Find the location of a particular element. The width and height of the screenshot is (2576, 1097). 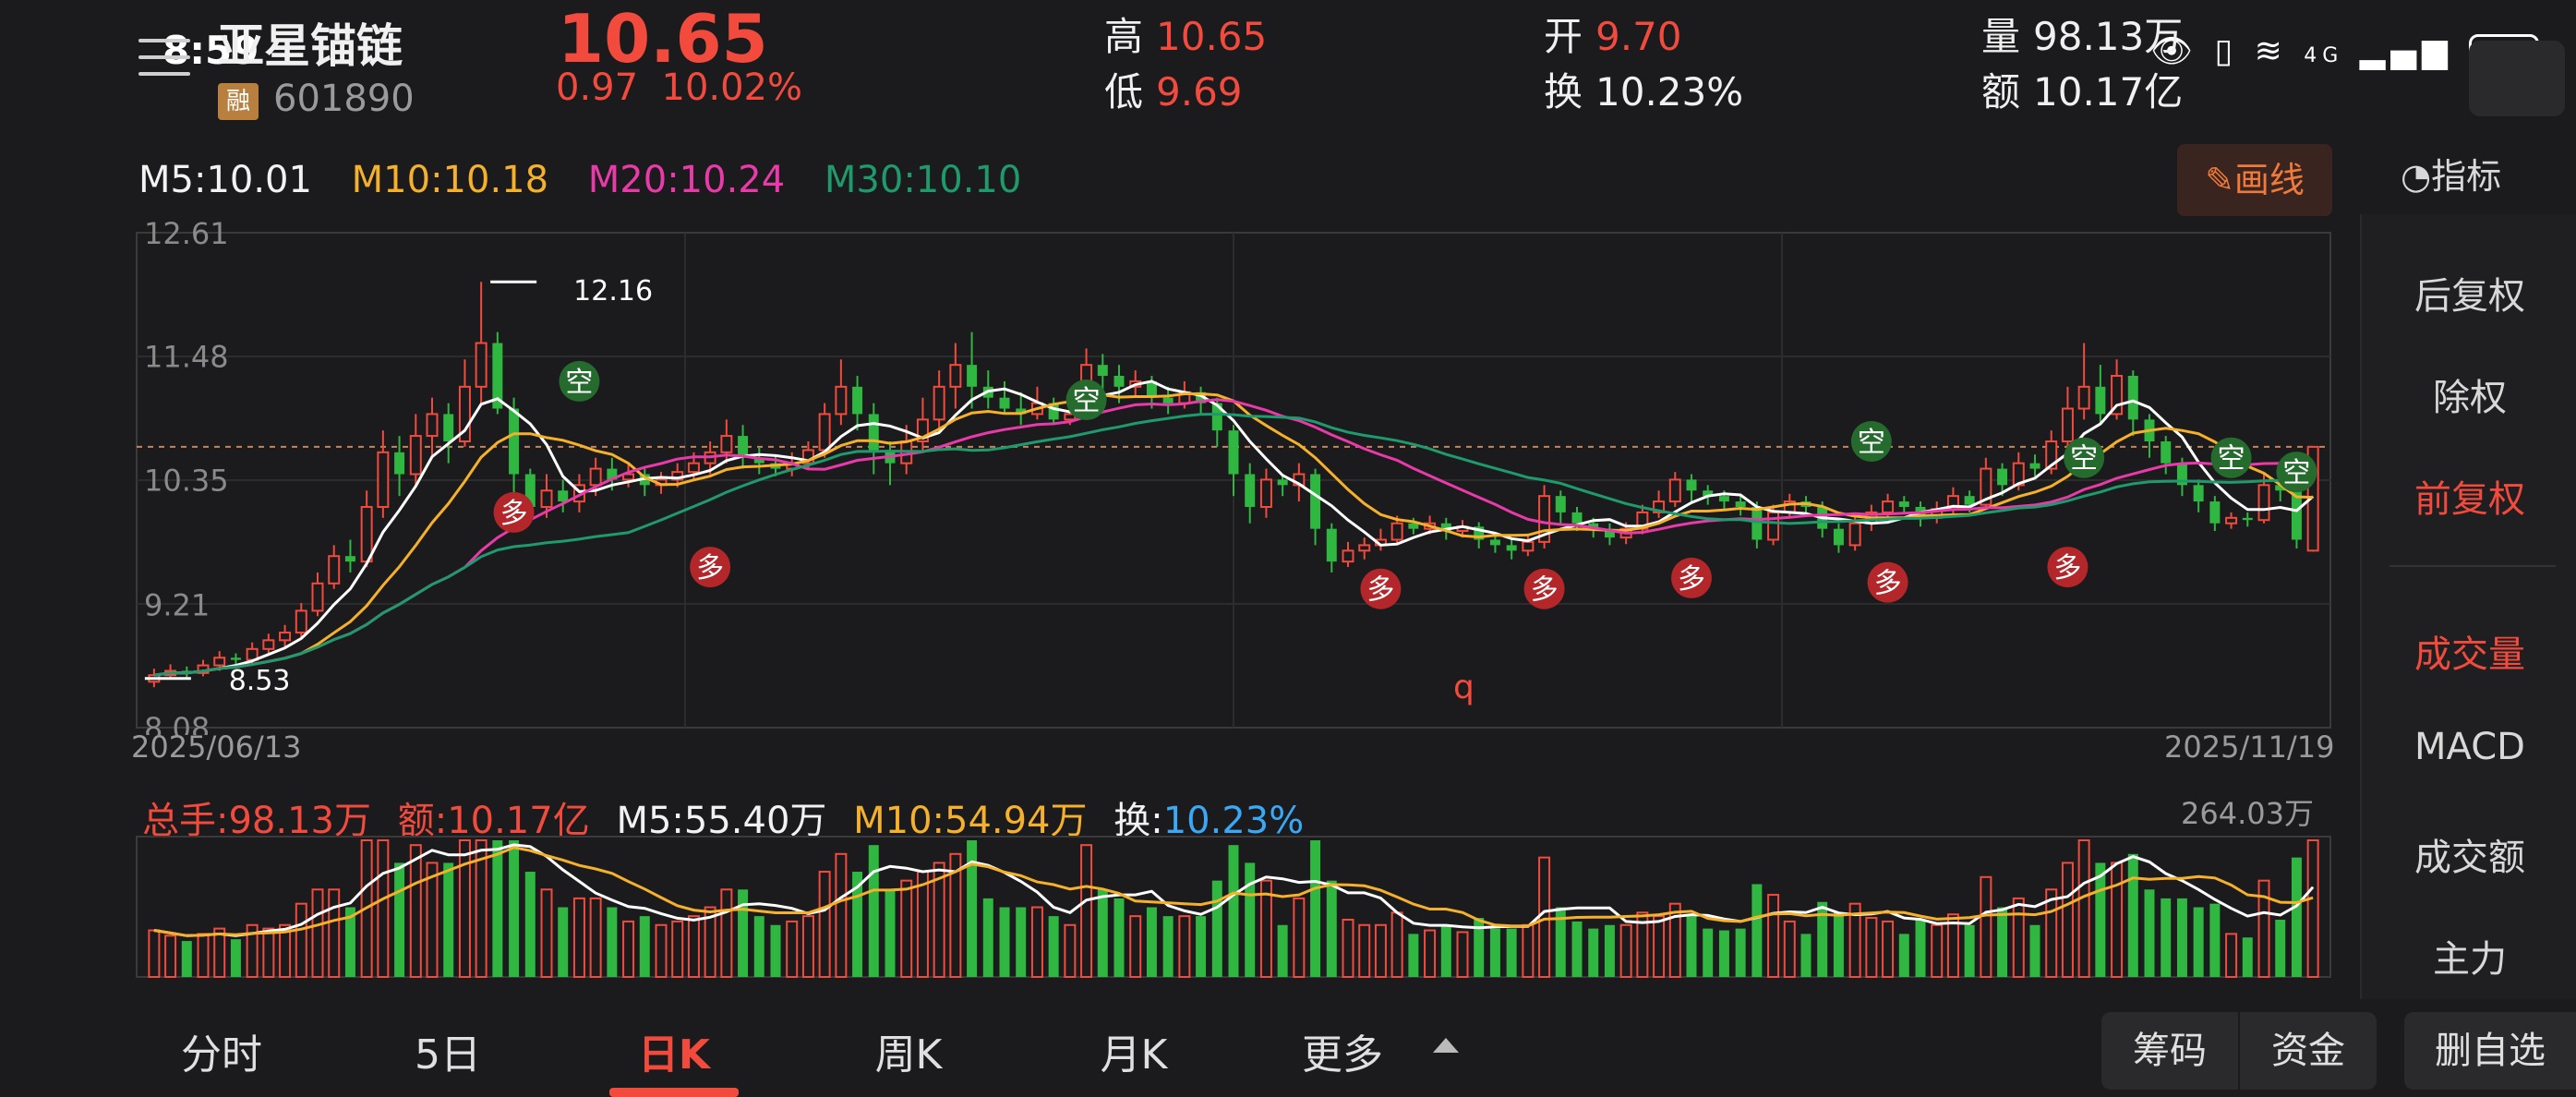

option-amount: 成交额 is located at coordinates (2469, 858).